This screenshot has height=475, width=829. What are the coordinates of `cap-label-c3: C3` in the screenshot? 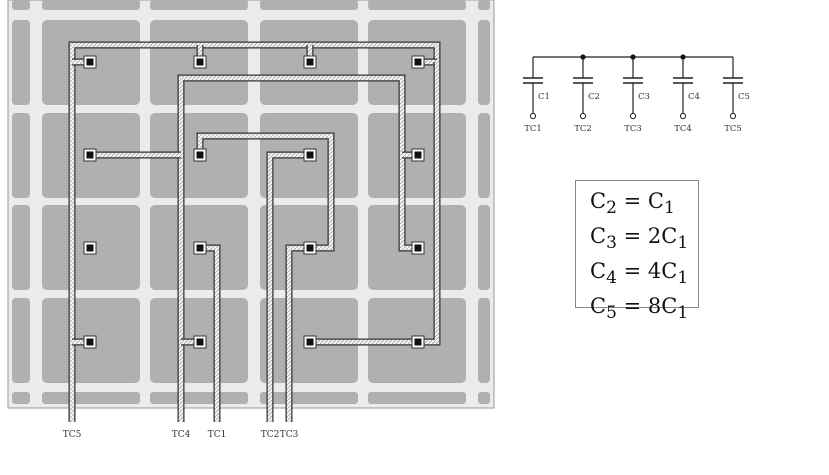 It's located at (644, 97).